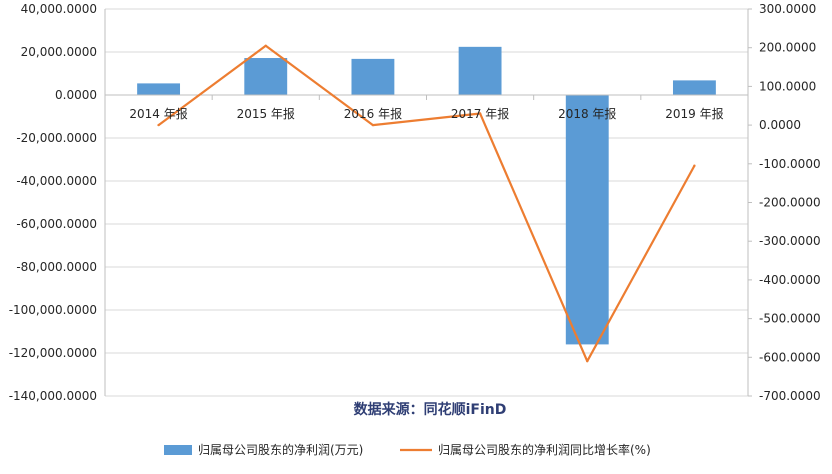 This screenshot has height=474, width=832. What do you see at coordinates (790, 164) in the screenshot?
I see `y-right-tick-label: -100.0000` at bounding box center [790, 164].